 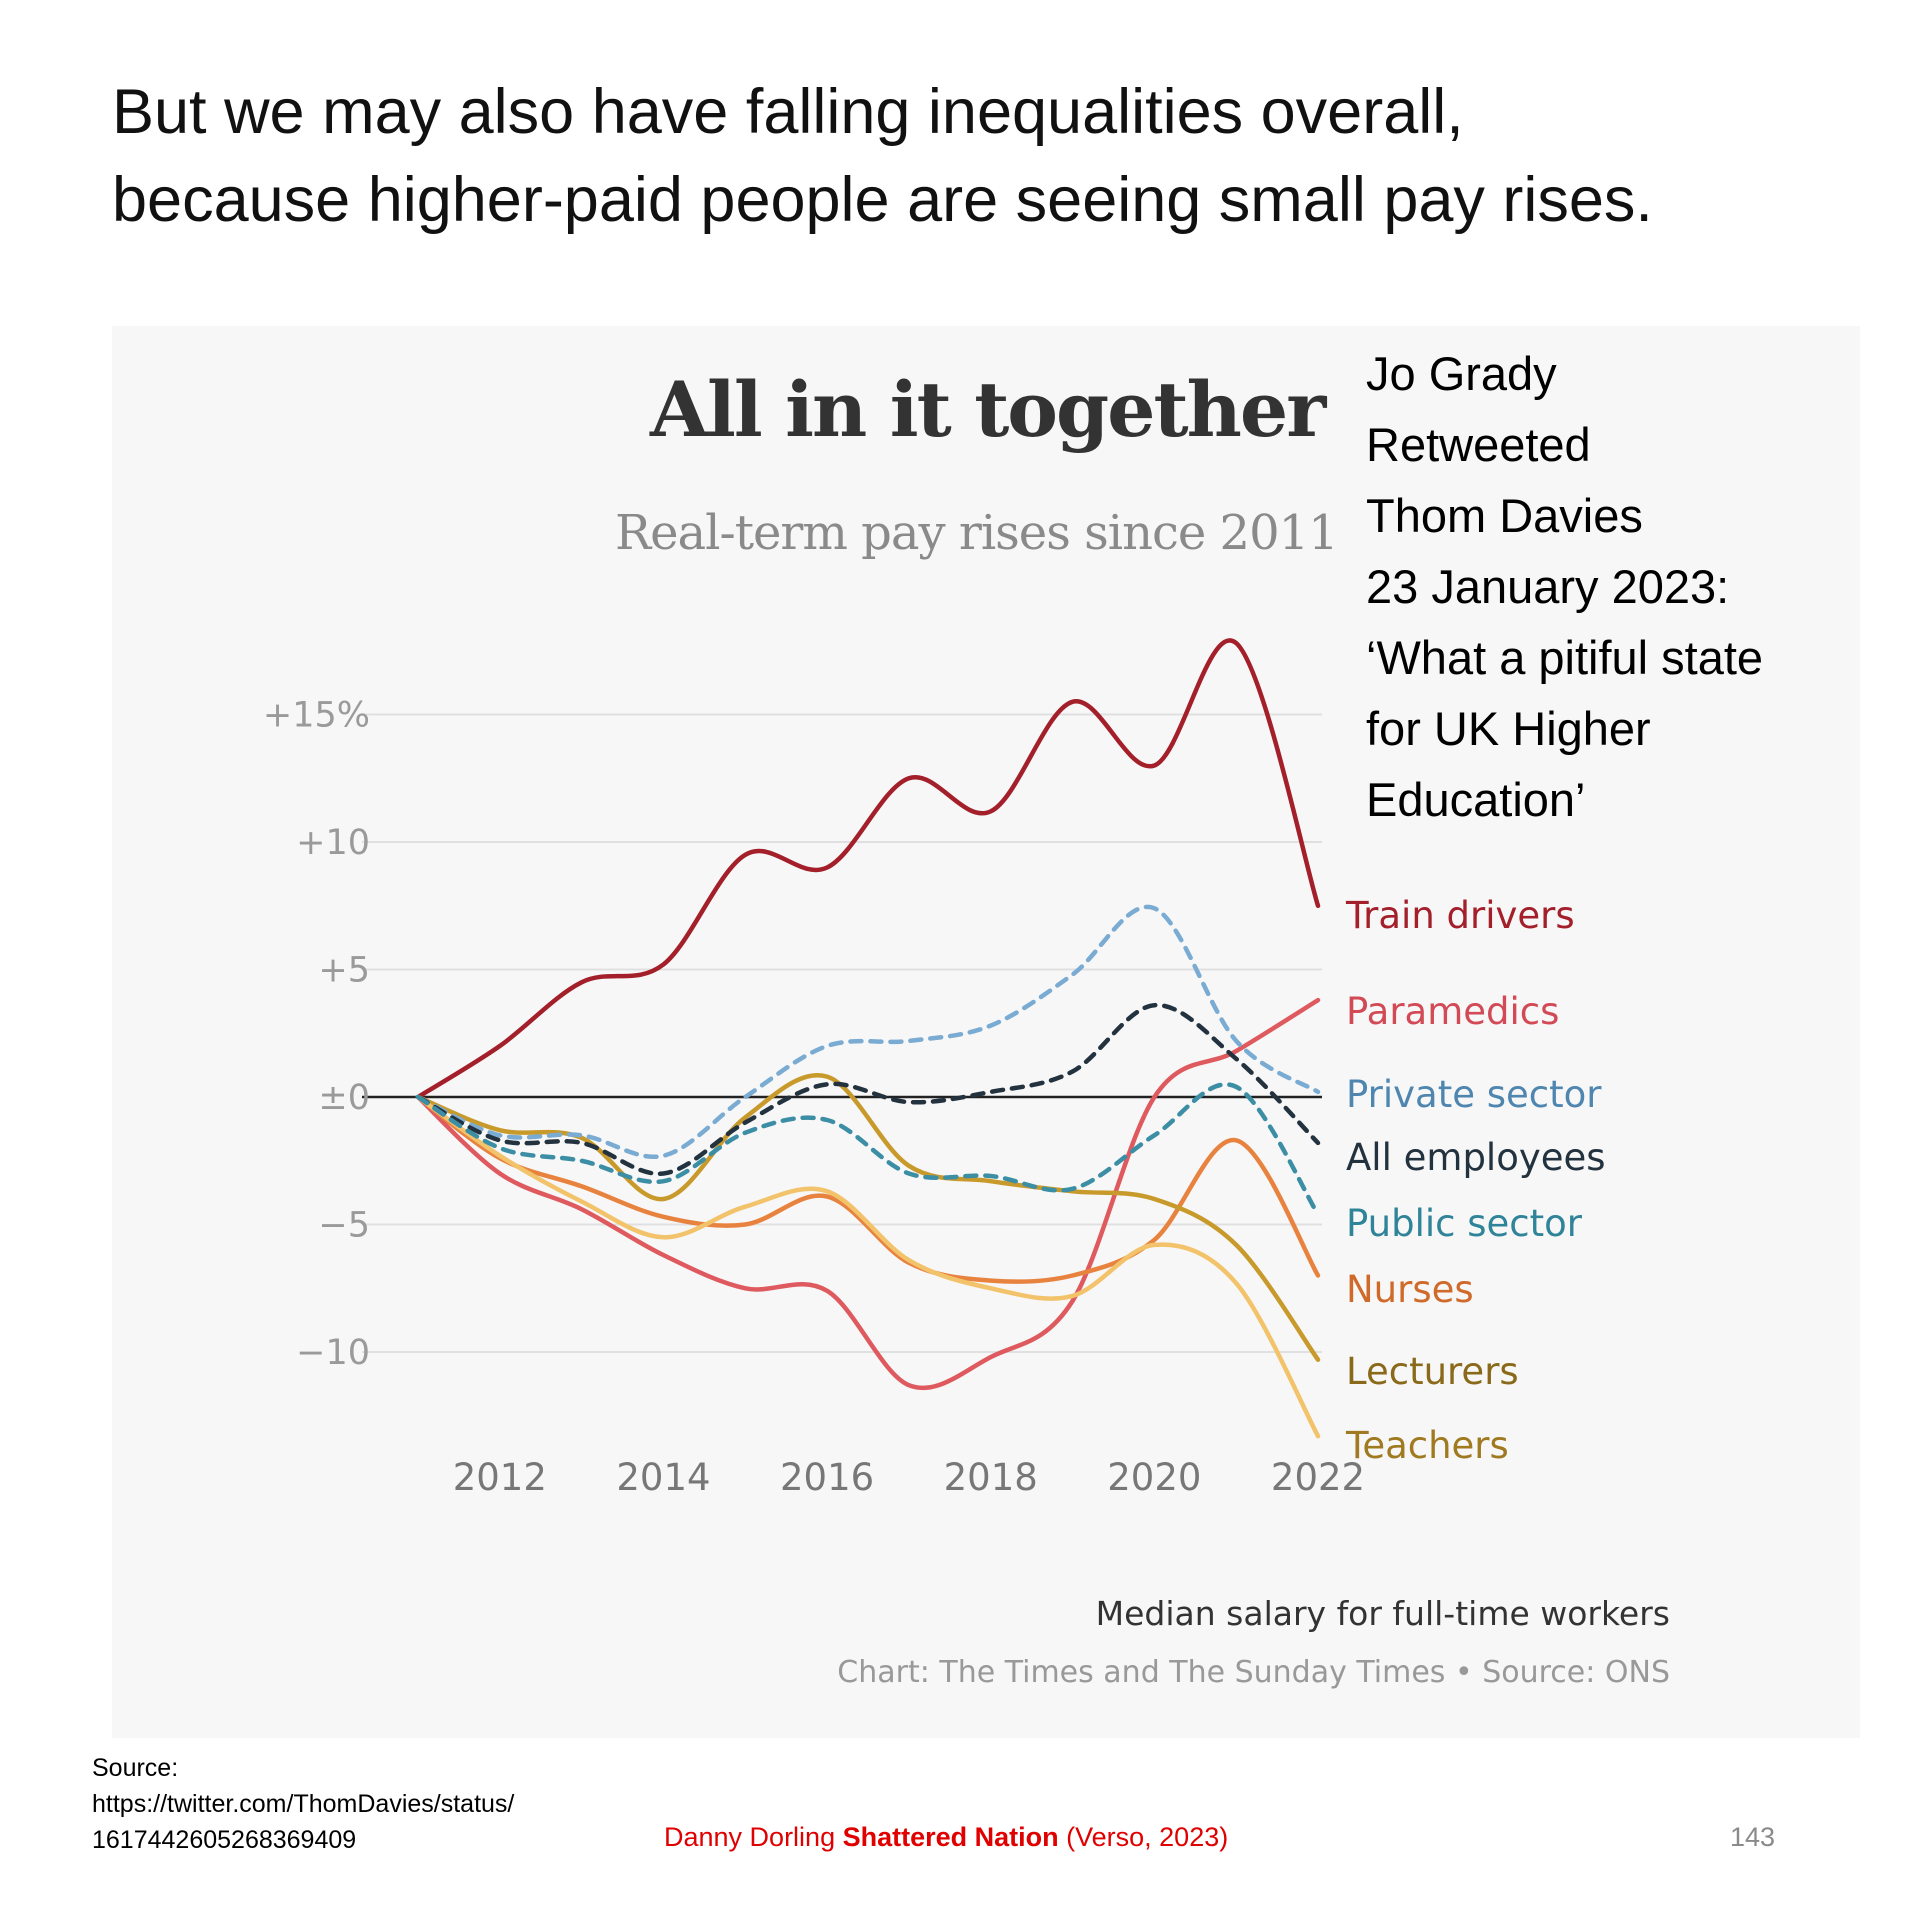 What do you see at coordinates (1565, 657) in the screenshot?
I see `tweet-note-line: ‘What a pitiful state` at bounding box center [1565, 657].